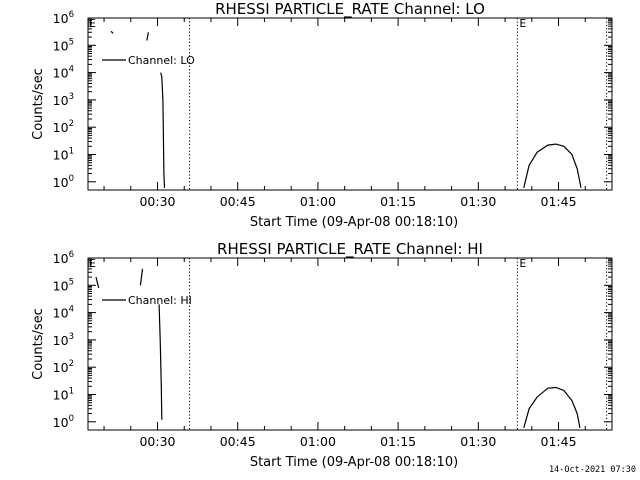 The image size is (640, 480). Describe the element at coordinates (112, 32) in the screenshot. I see `series-point` at that location.